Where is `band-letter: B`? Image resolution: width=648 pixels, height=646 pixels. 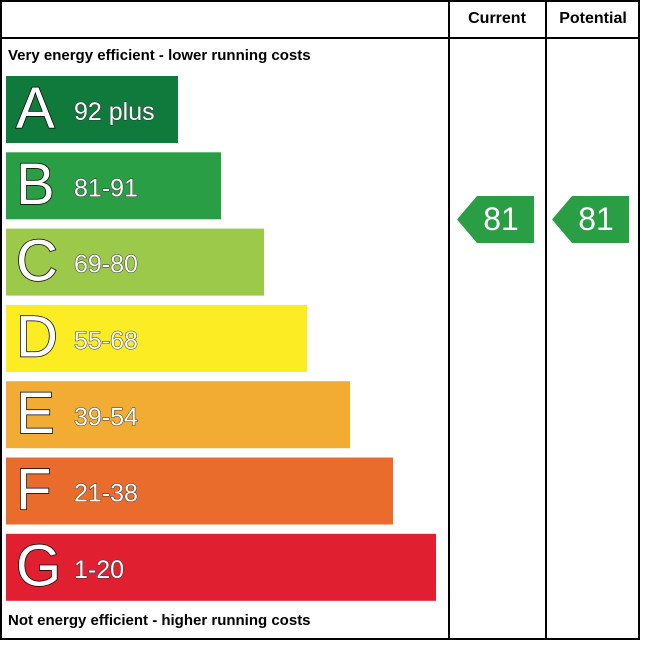 band-letter: B is located at coordinates (35, 184).